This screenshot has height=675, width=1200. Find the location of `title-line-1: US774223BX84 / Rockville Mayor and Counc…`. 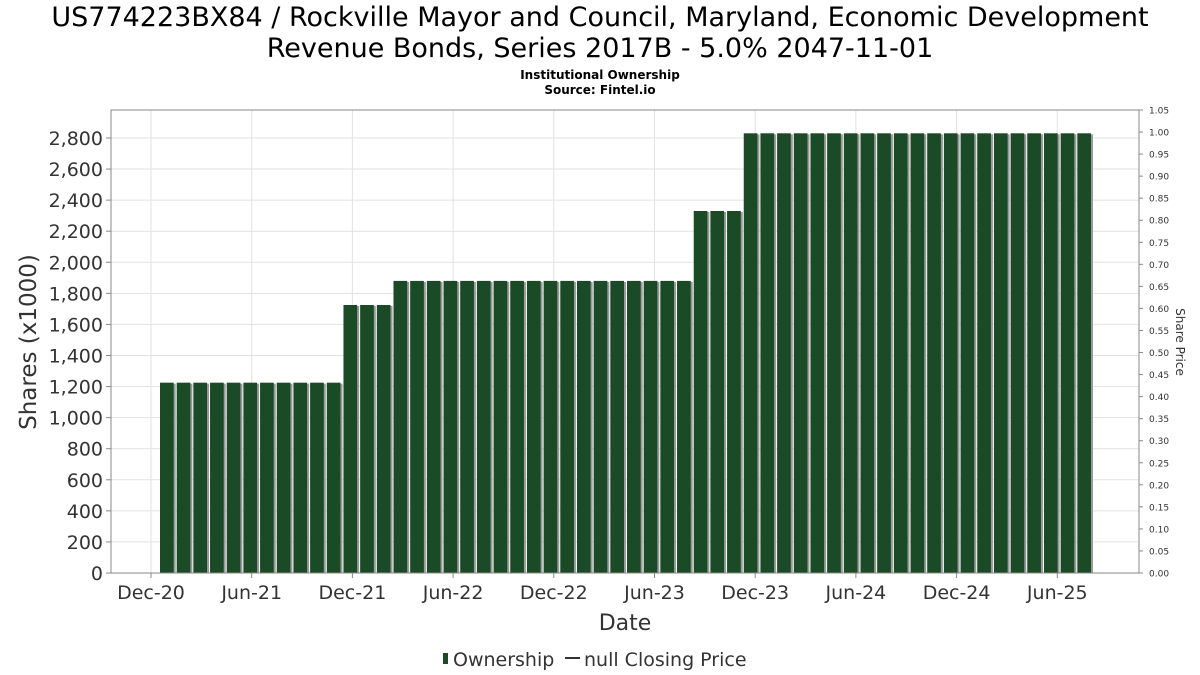

title-line-1: US774223BX84 / Rockville Mayor and Counc… is located at coordinates (600, 17).